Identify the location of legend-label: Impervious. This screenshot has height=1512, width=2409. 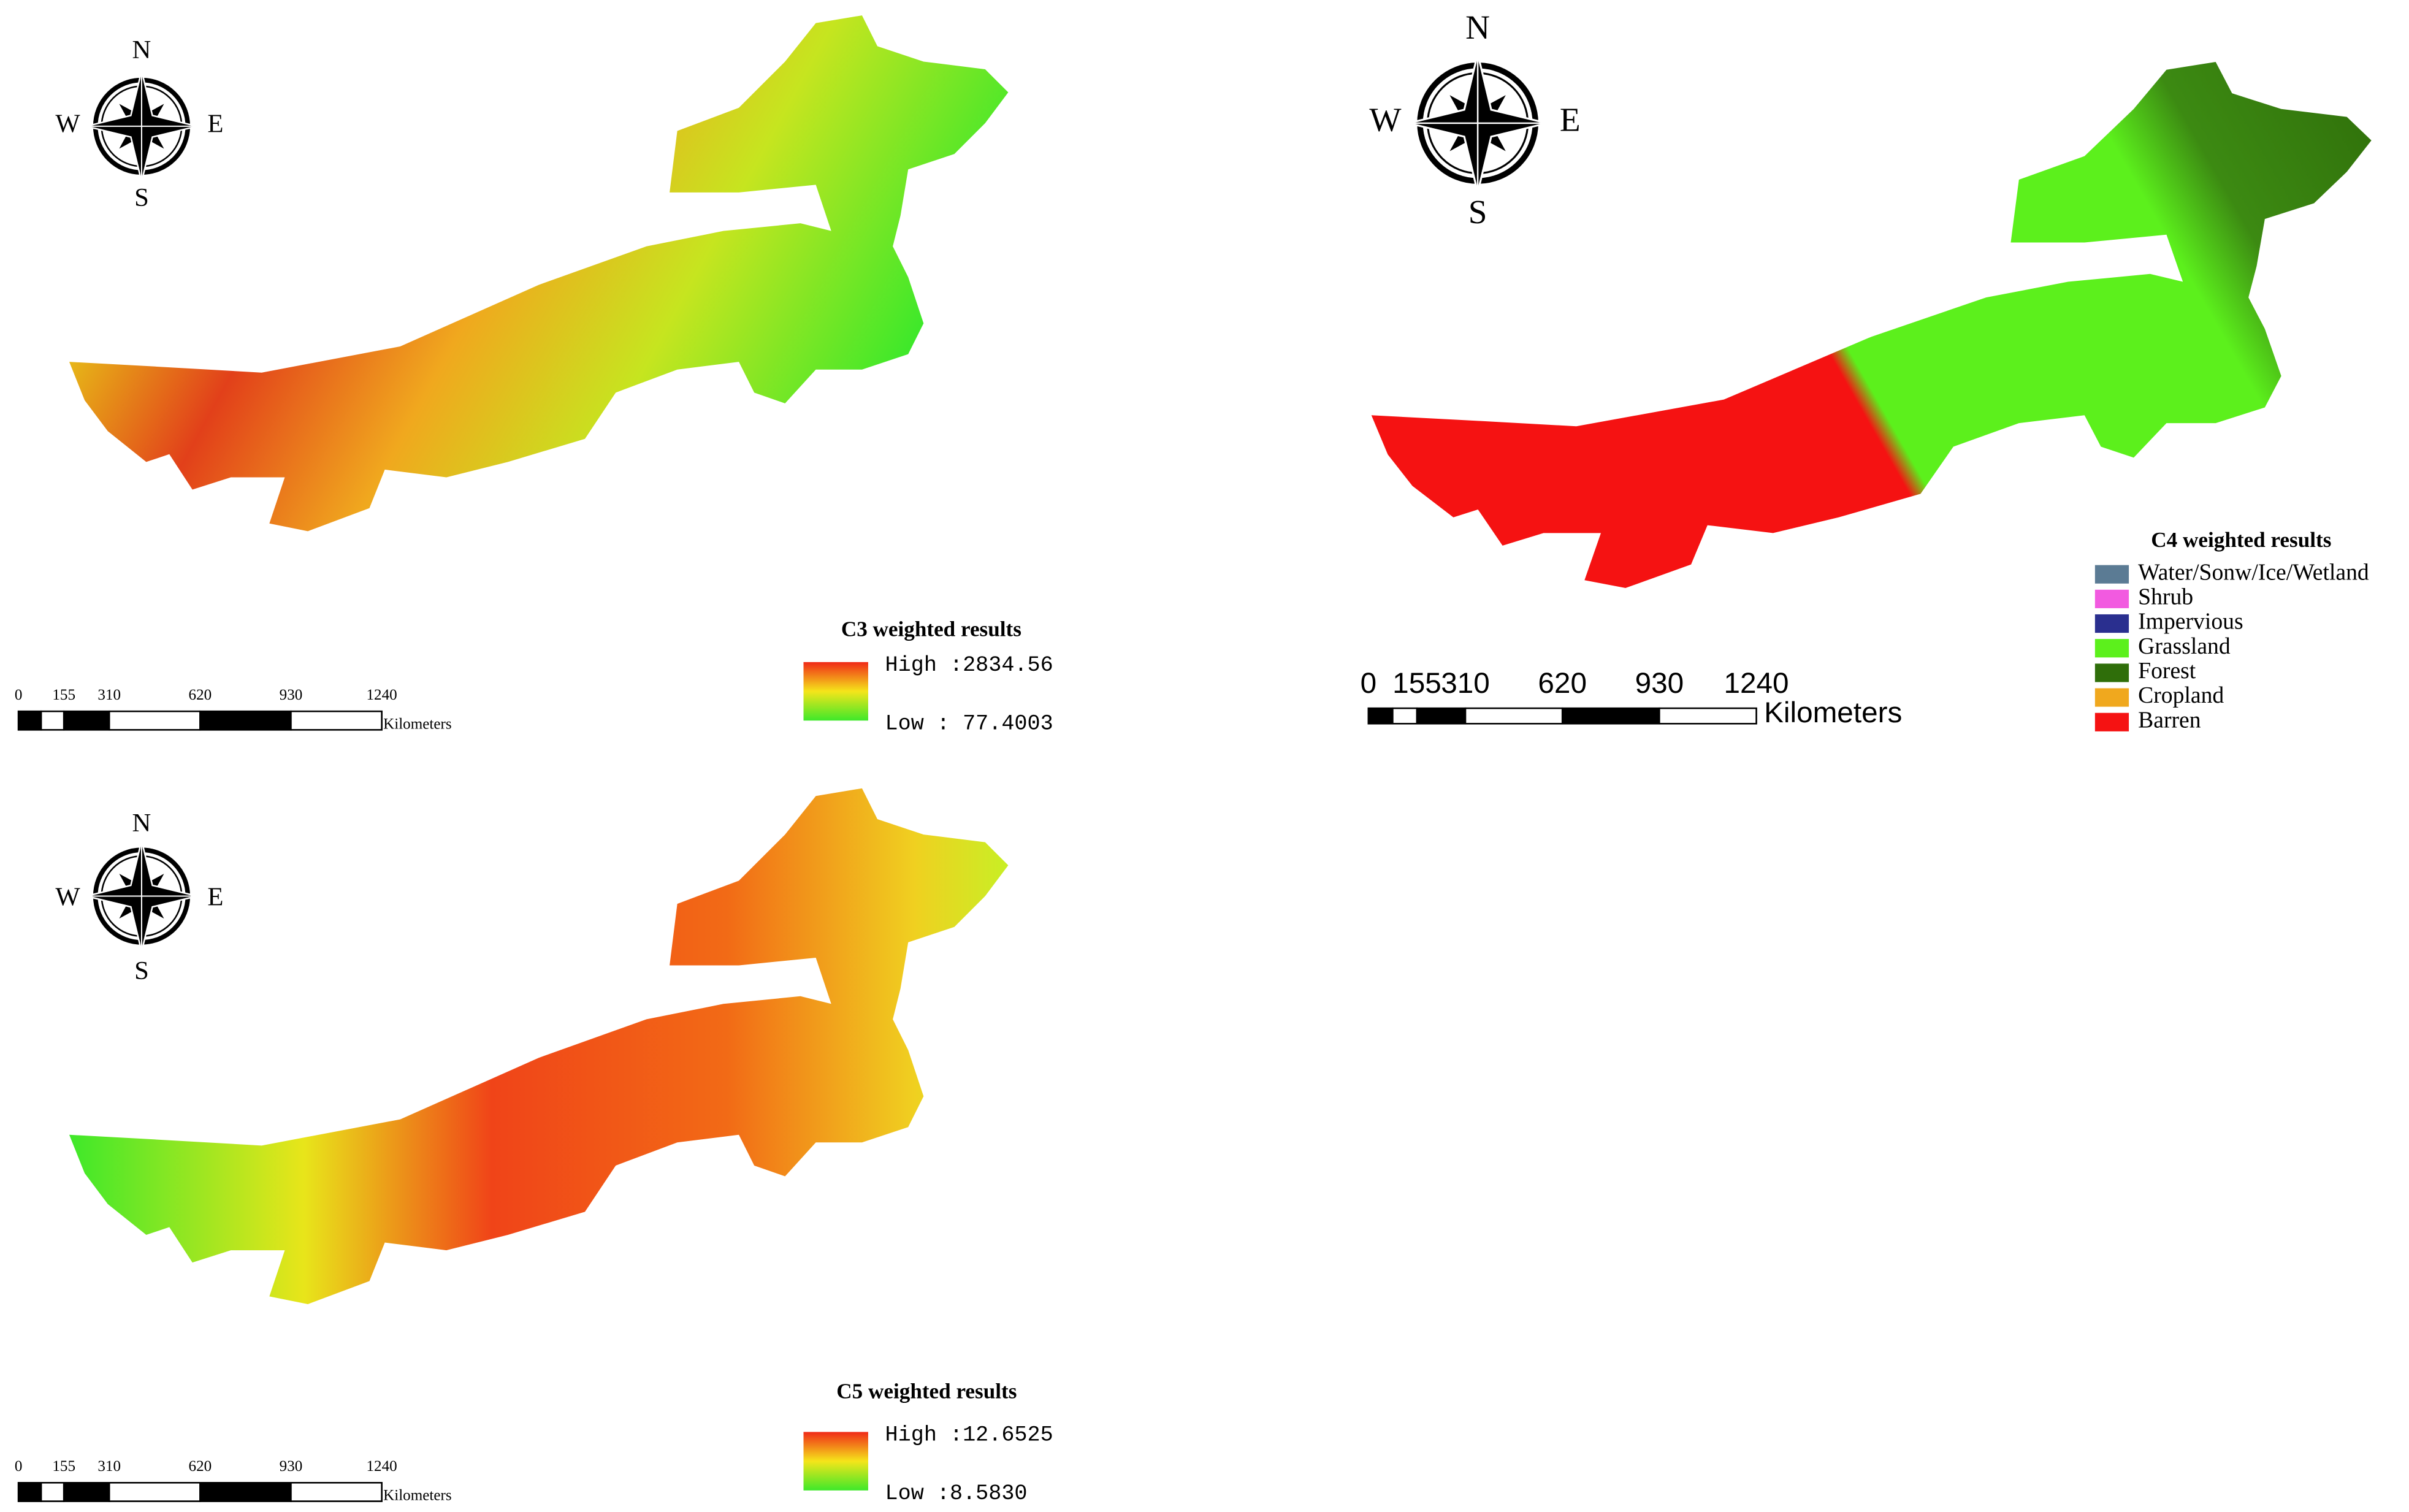
(2190, 622).